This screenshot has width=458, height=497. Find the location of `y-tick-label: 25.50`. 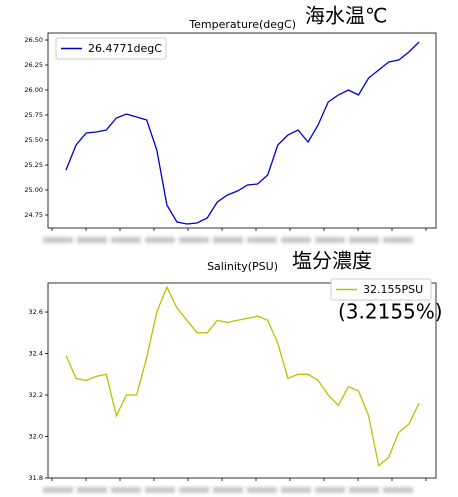

y-tick-label: 25.50 is located at coordinates (33, 140).